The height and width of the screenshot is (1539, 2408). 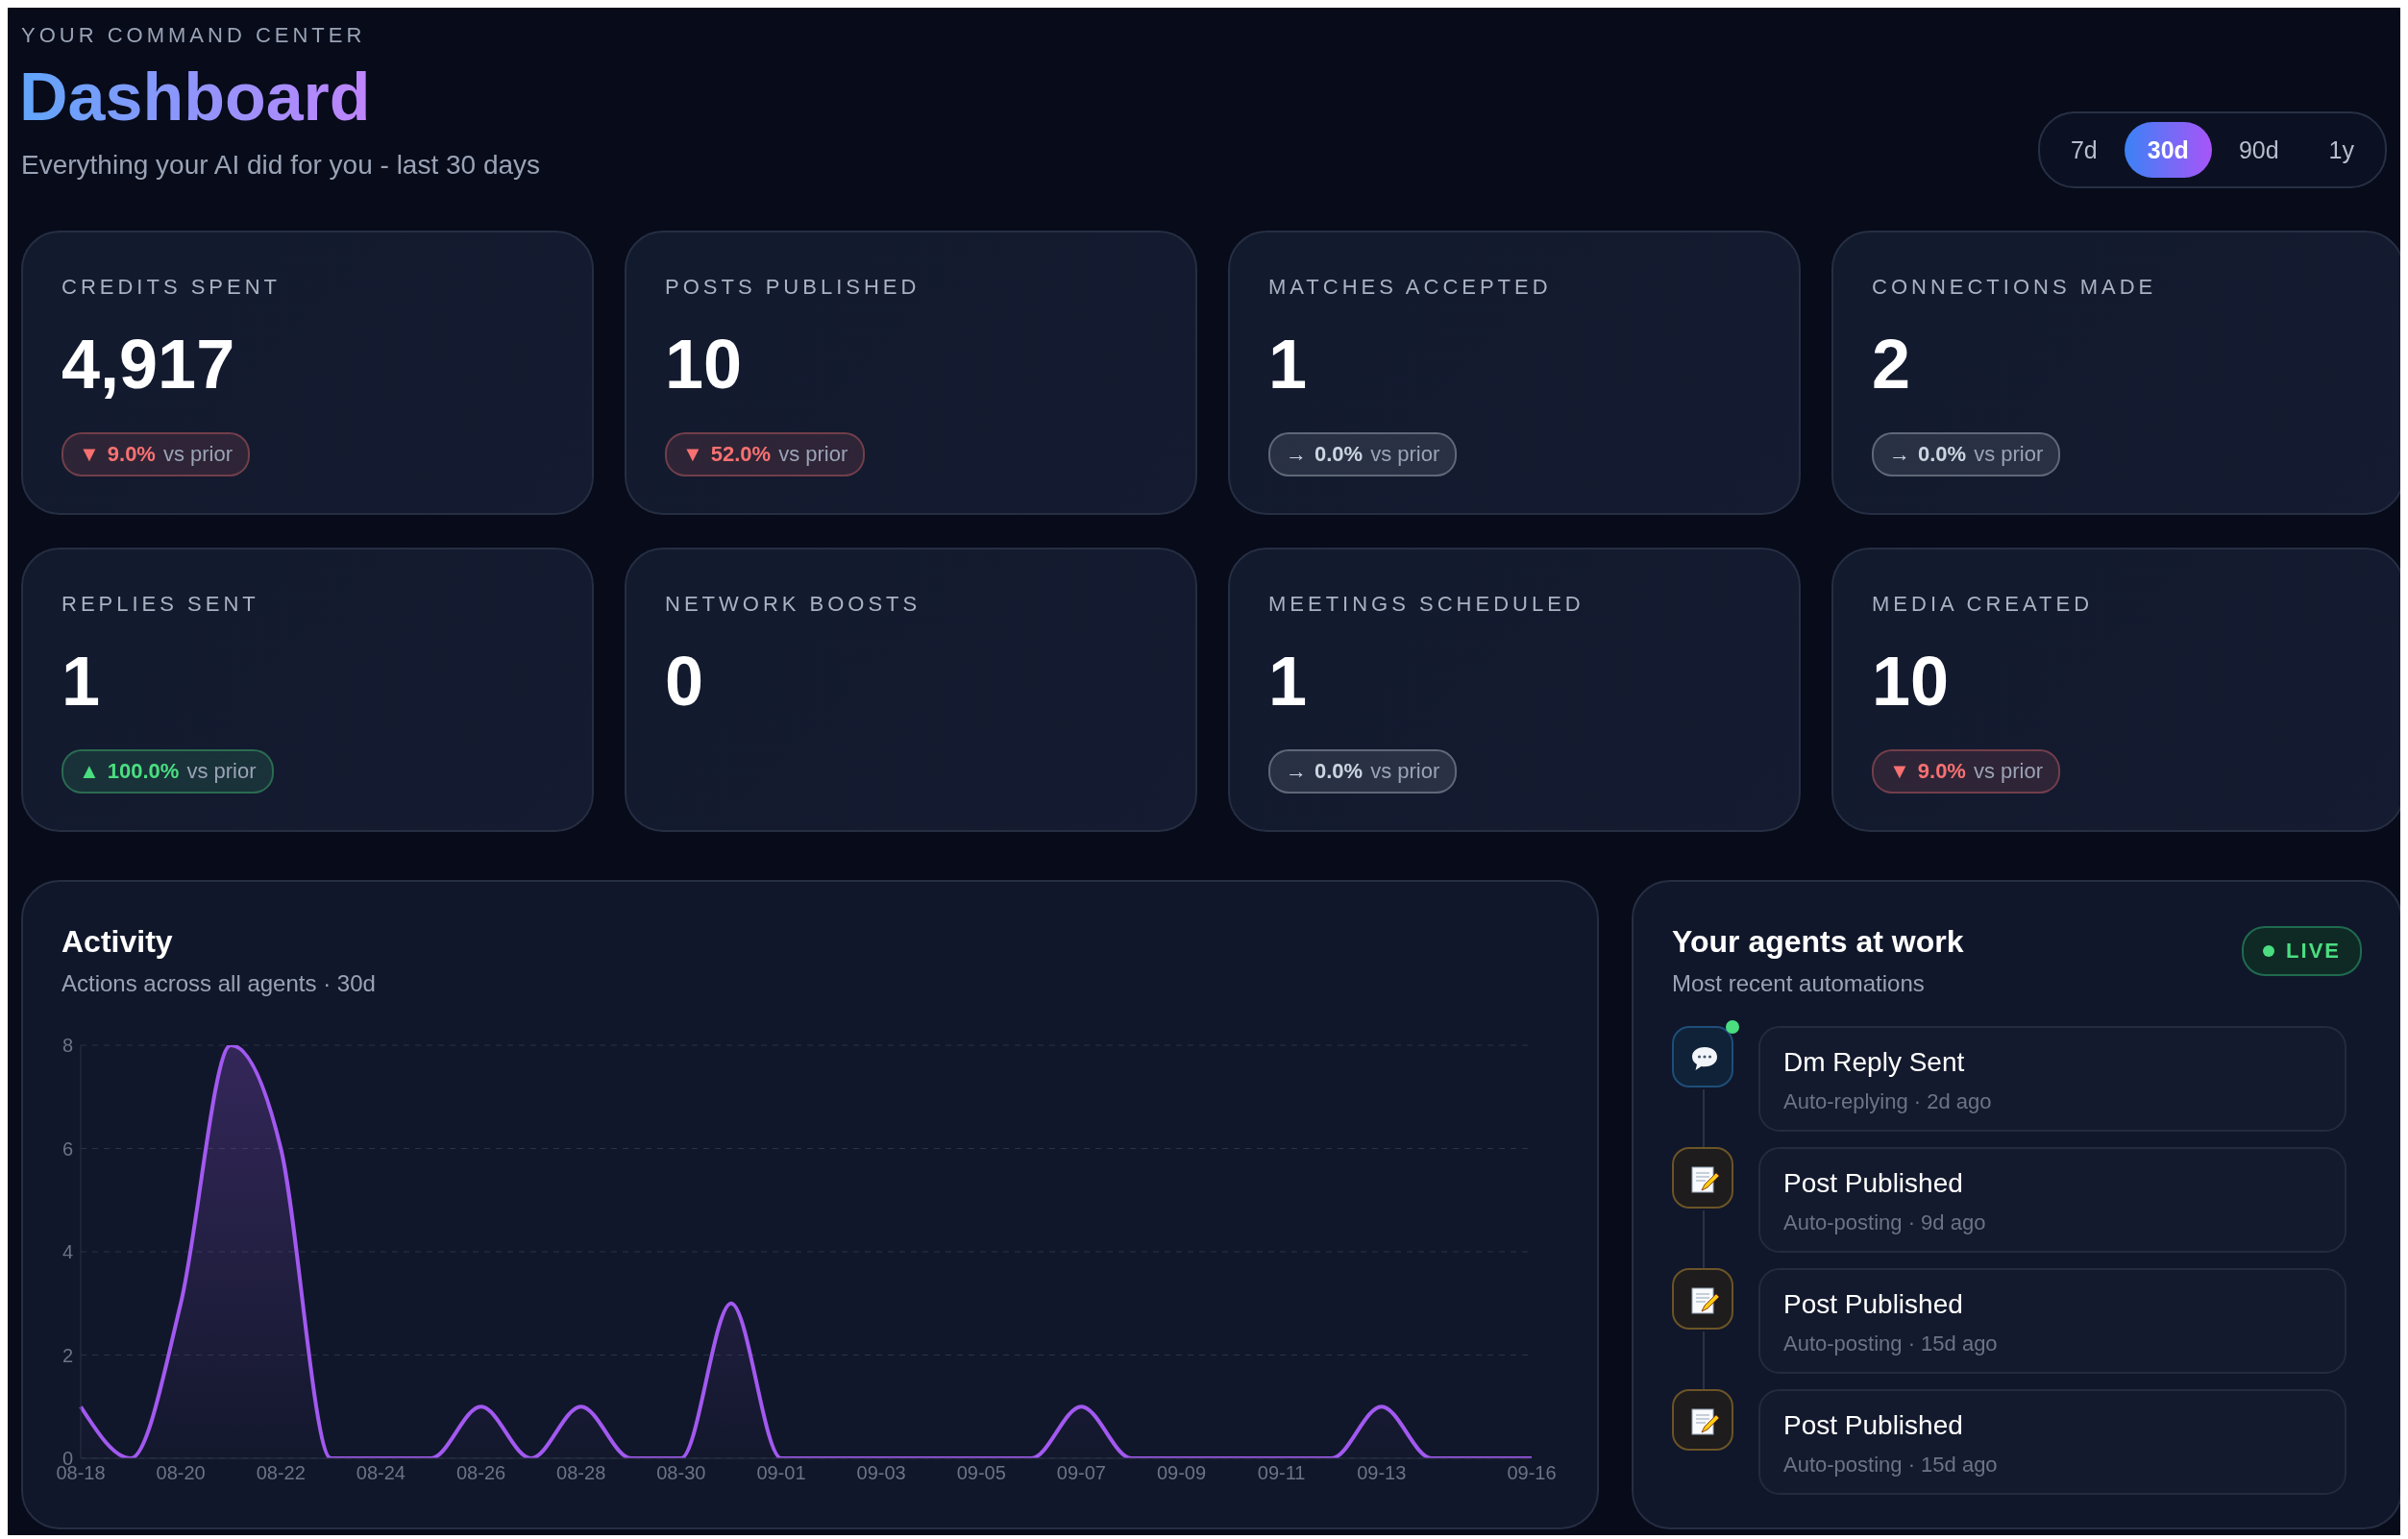 What do you see at coordinates (2168, 150) in the screenshot?
I see `text: 30d` at bounding box center [2168, 150].